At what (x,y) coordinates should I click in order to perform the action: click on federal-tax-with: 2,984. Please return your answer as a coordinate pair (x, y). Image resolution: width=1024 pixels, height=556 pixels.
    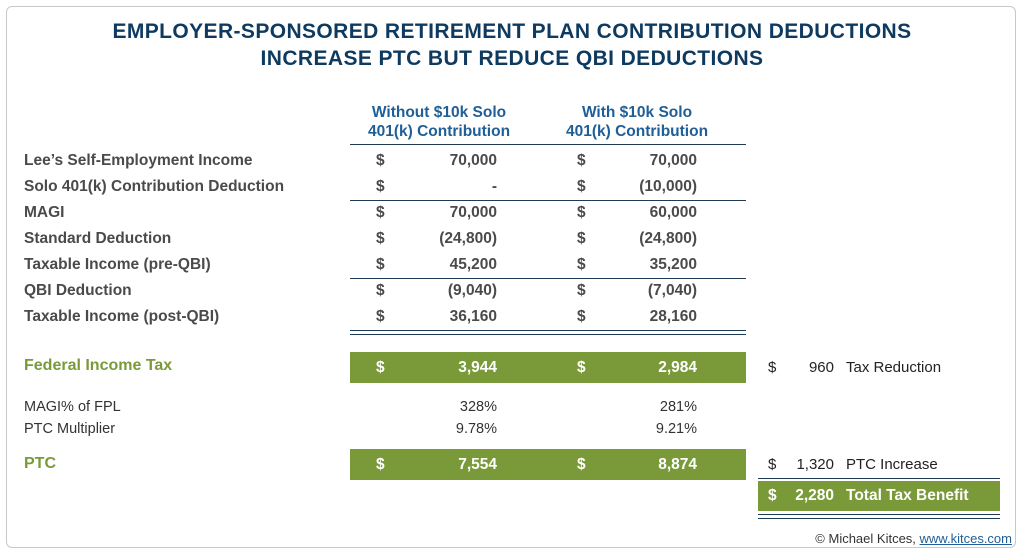
    Looking at the image, I should click on (677, 367).